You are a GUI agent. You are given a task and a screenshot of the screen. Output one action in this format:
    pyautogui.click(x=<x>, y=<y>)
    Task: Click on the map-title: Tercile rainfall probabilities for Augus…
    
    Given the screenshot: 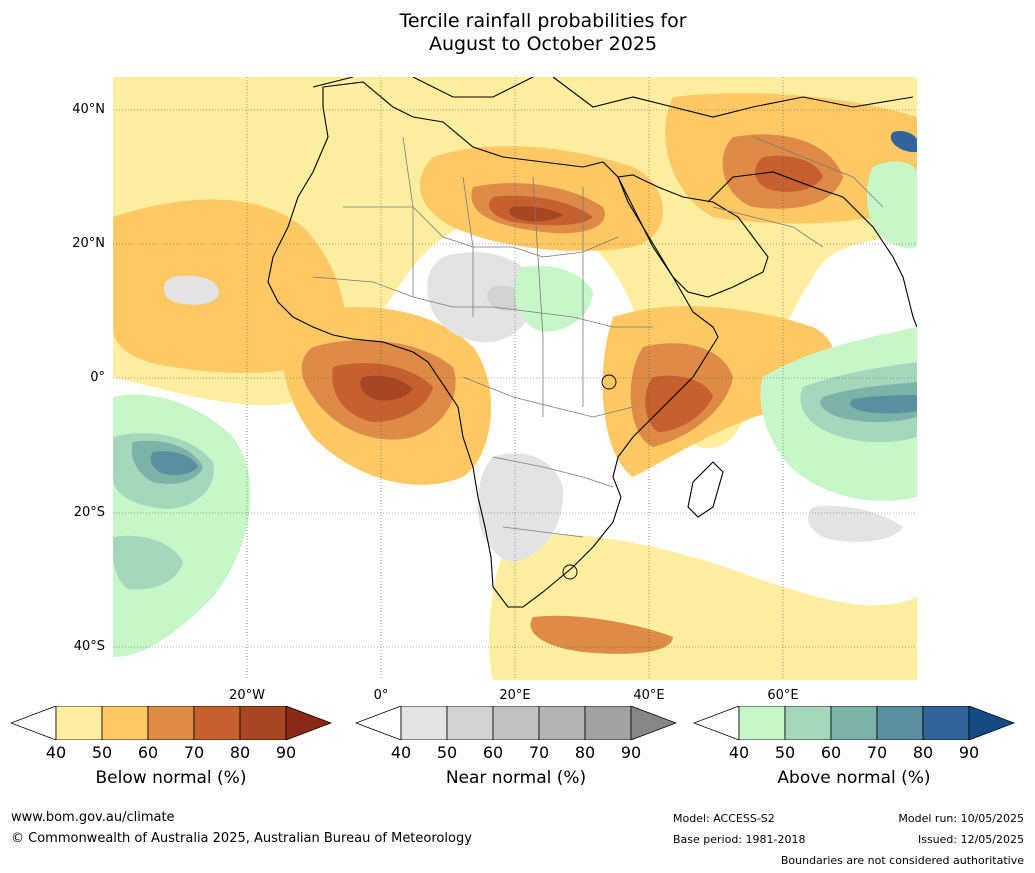 What is the action you would take?
    pyautogui.click(x=517, y=33)
    